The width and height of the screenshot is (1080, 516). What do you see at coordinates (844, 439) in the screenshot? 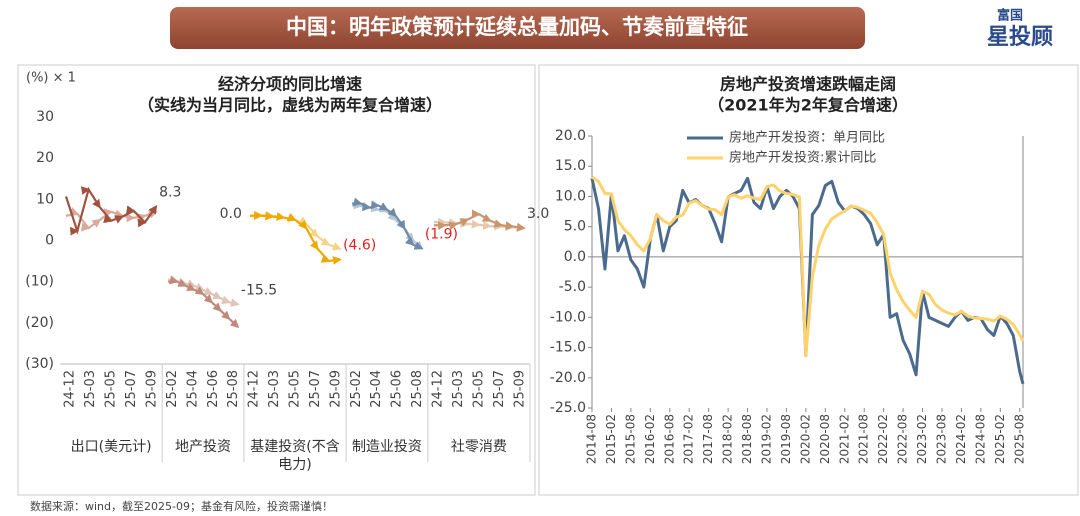
I see `x-tick-label: 2021-02` at bounding box center [844, 439].